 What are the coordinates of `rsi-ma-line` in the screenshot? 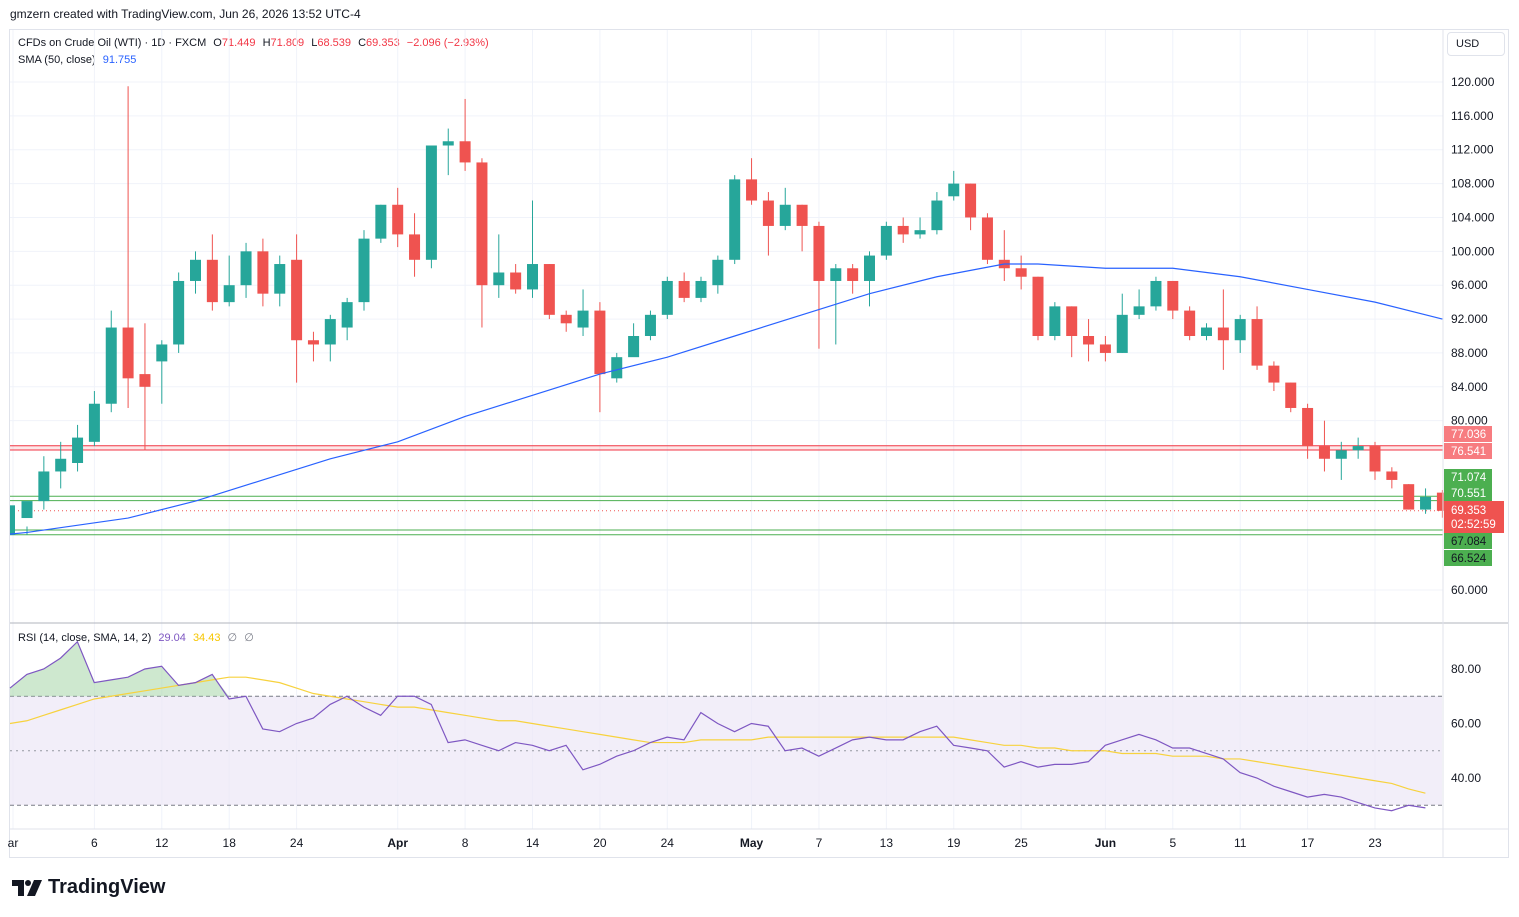 It's located at (717, 735).